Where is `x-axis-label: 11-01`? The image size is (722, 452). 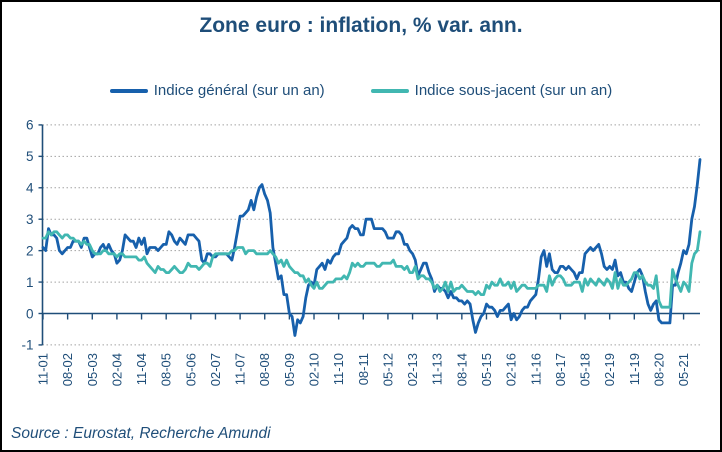
x-axis-label: 11-01 is located at coordinates (43, 369).